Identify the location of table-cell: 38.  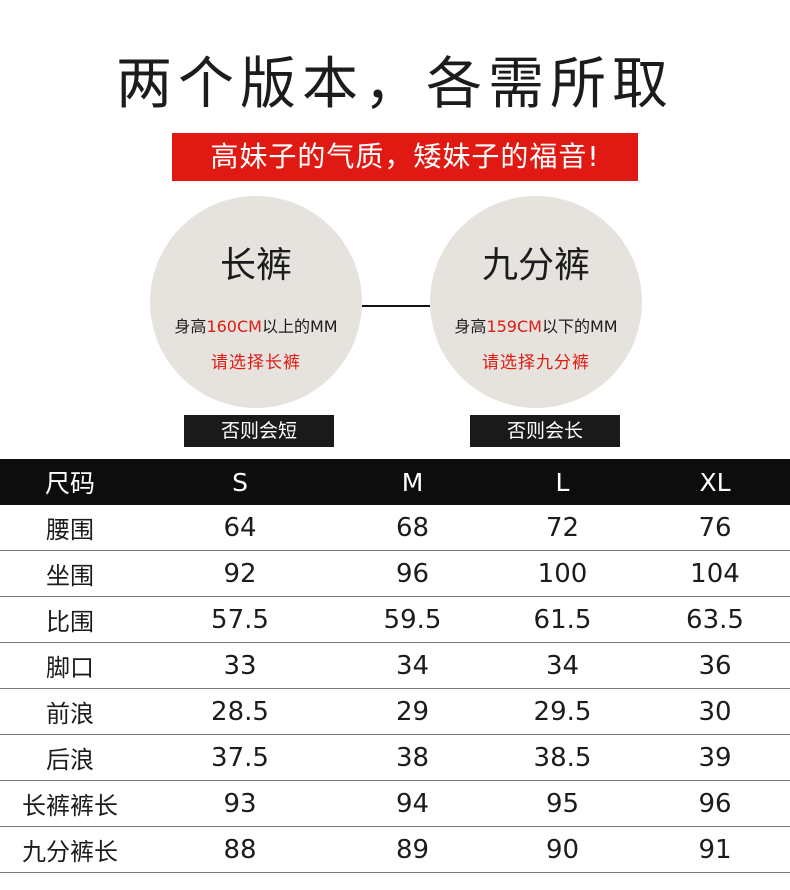
(412, 757).